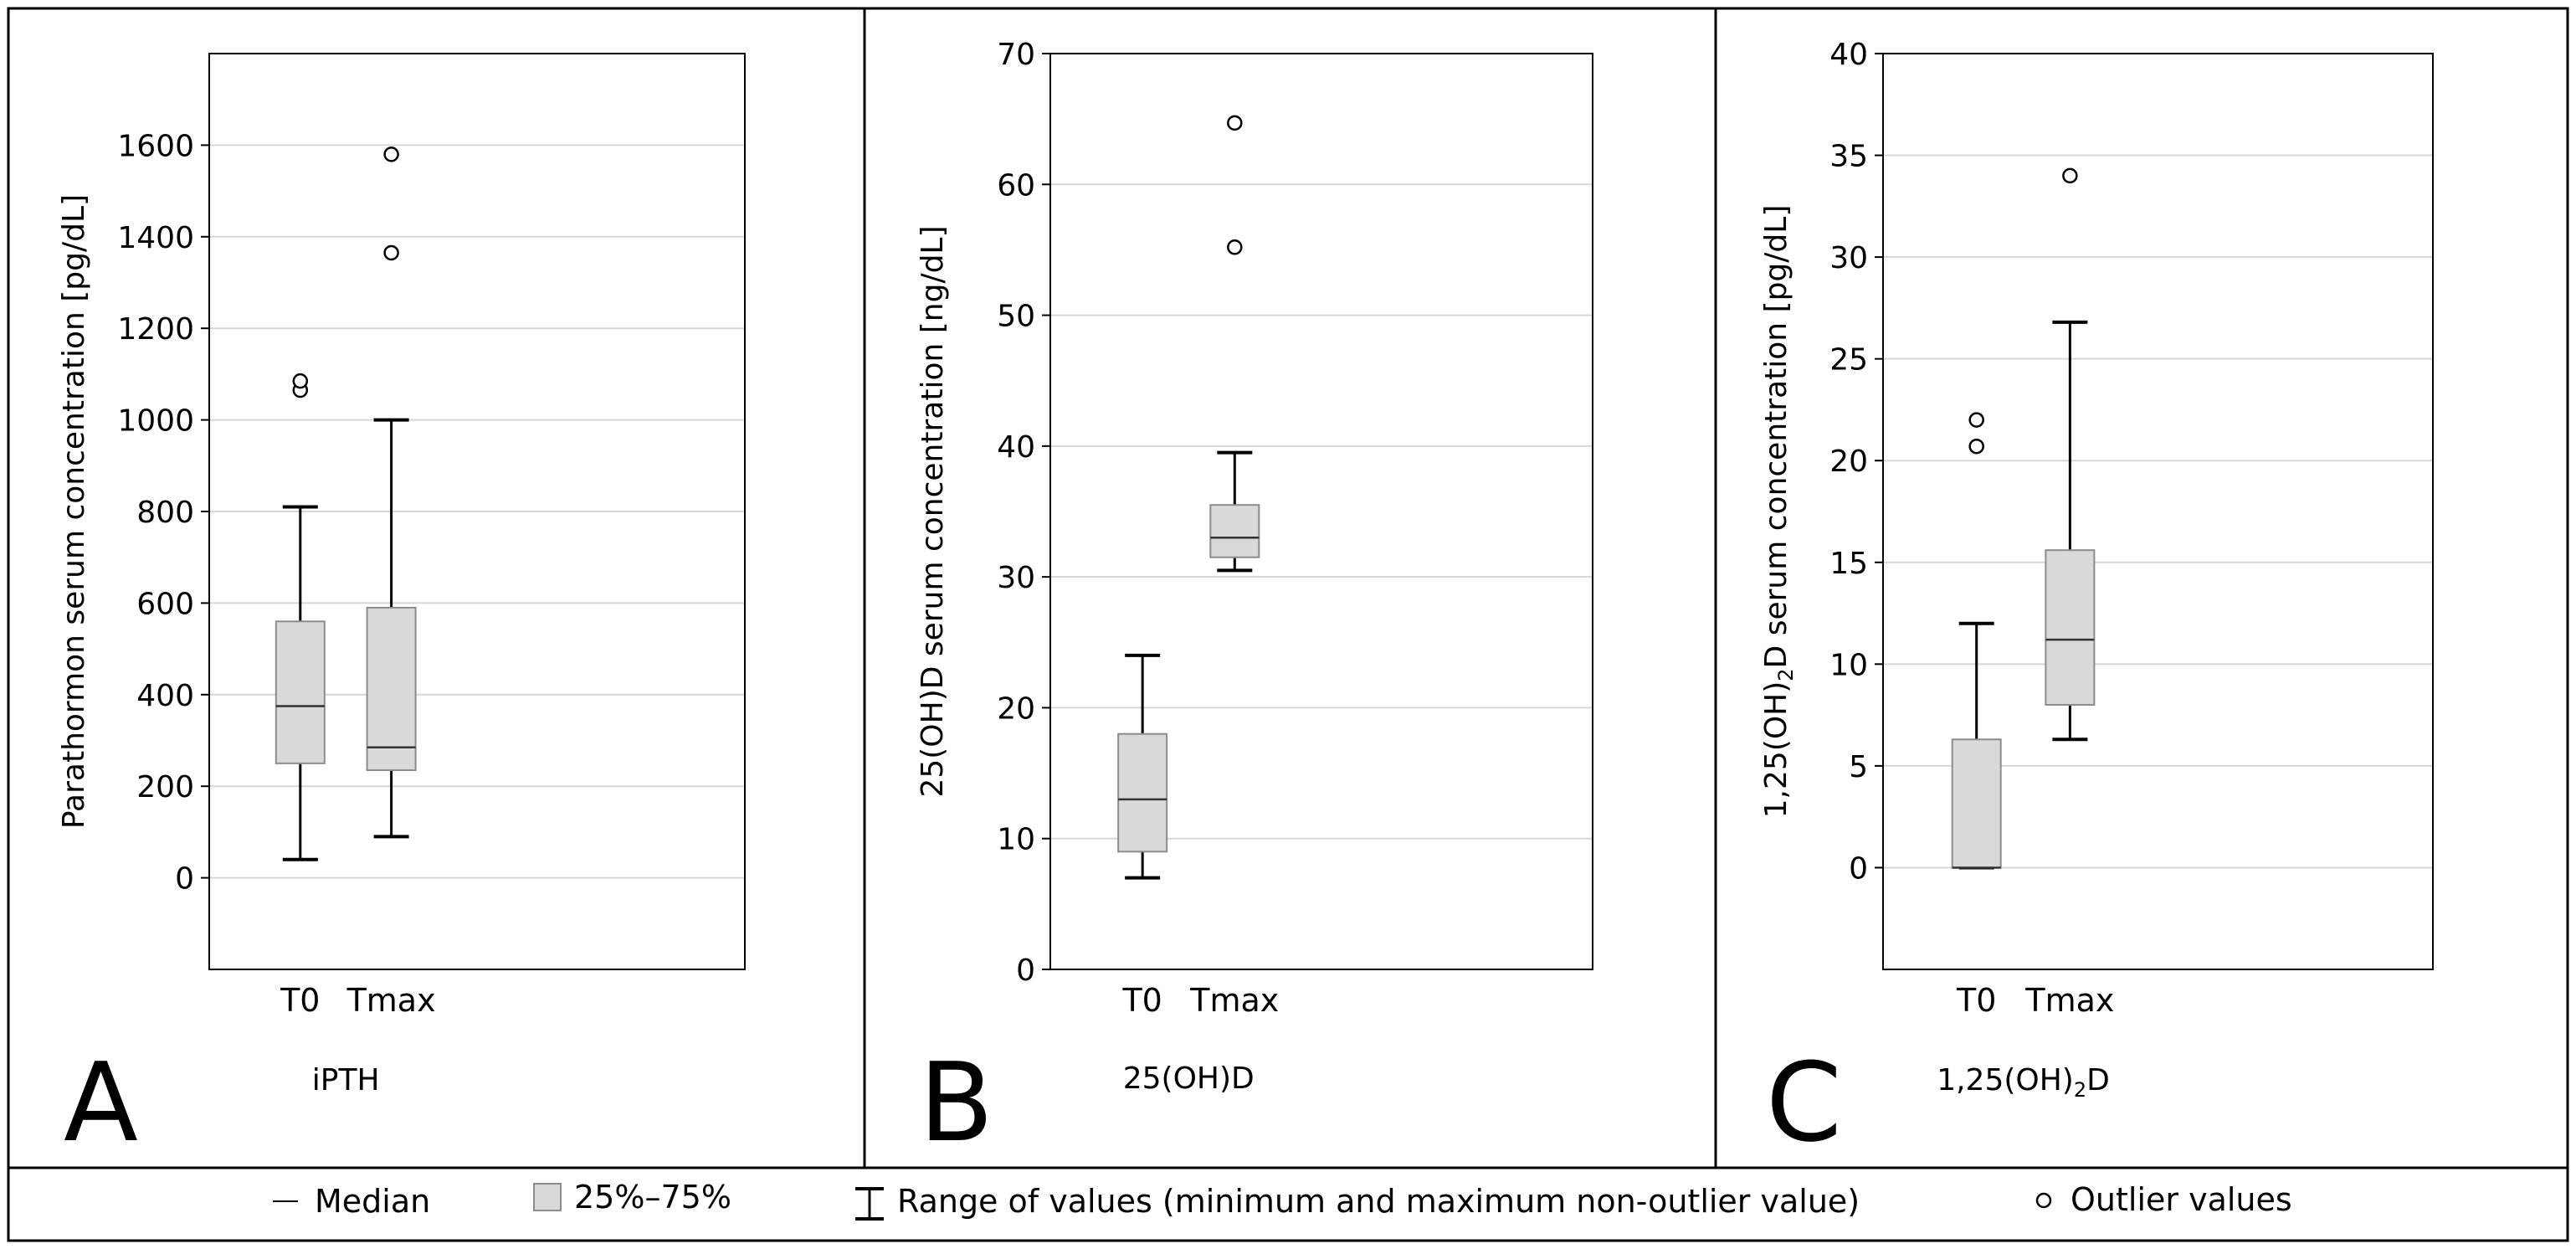 Image resolution: width=2576 pixels, height=1249 pixels. I want to click on panel-b-boxes, so click(1188, 497).